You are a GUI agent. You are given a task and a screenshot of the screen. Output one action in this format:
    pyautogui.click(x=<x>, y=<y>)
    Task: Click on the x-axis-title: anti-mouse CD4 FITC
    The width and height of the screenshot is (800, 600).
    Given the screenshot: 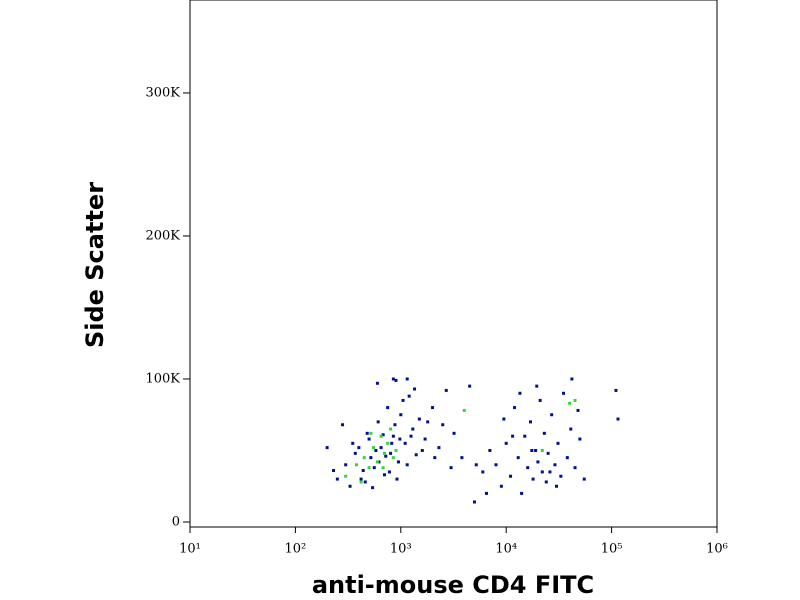 What is the action you would take?
    pyautogui.click(x=453, y=585)
    